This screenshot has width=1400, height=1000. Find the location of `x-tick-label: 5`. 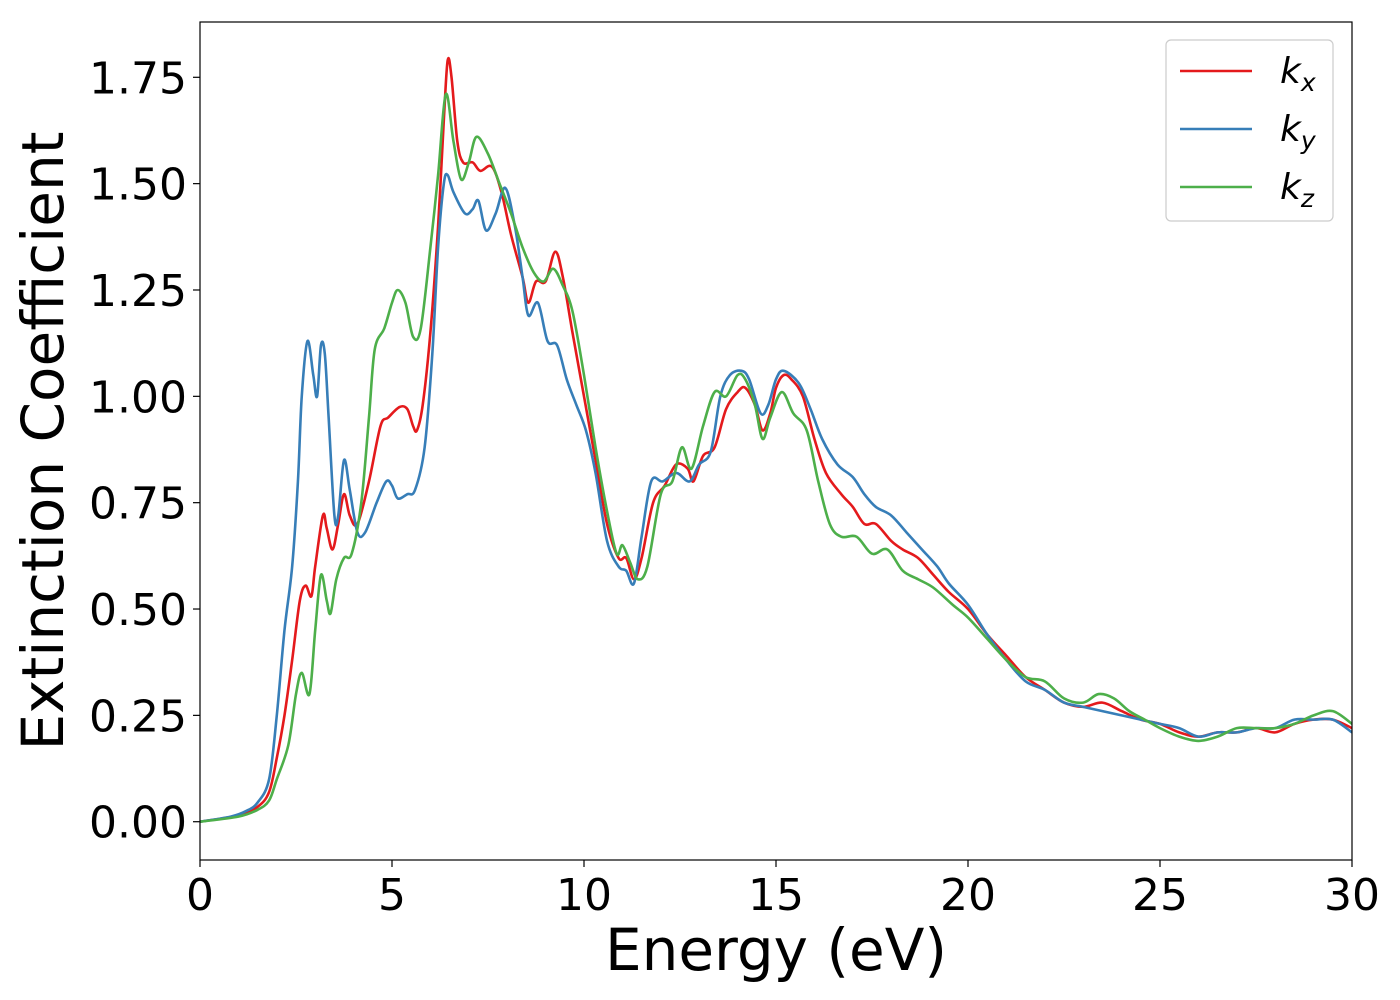

x-tick-label: 5 is located at coordinates (392, 895).